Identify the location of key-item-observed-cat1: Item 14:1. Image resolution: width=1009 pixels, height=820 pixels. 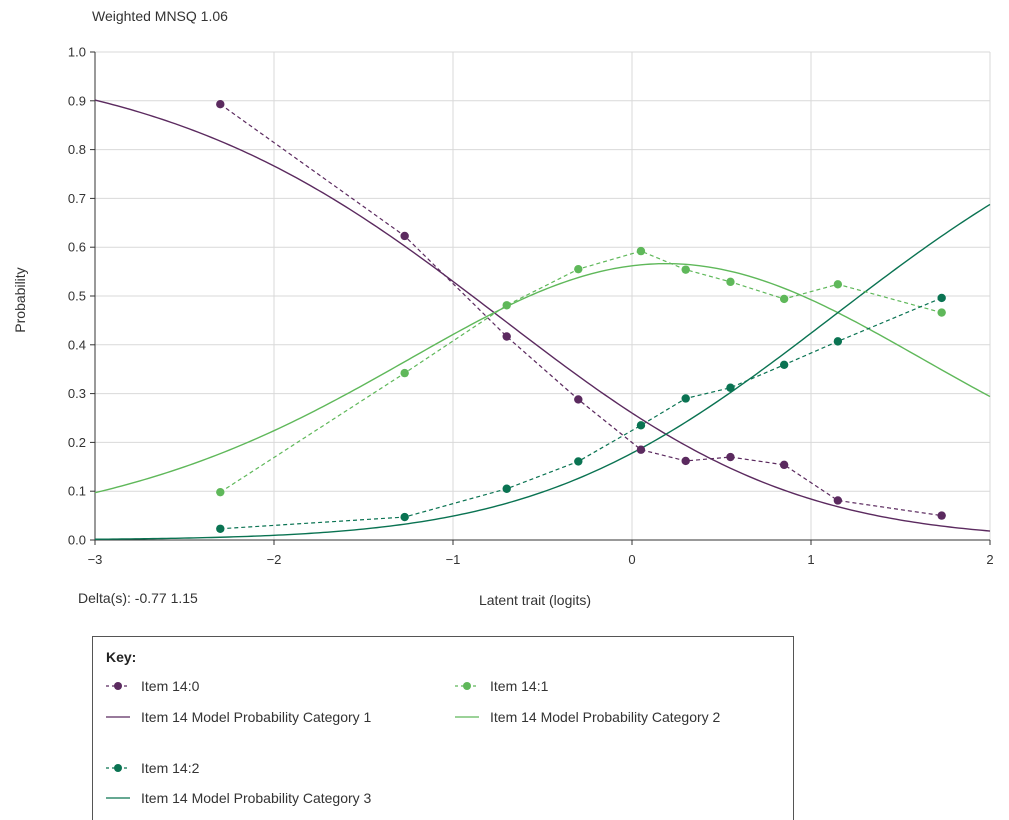
(501, 686).